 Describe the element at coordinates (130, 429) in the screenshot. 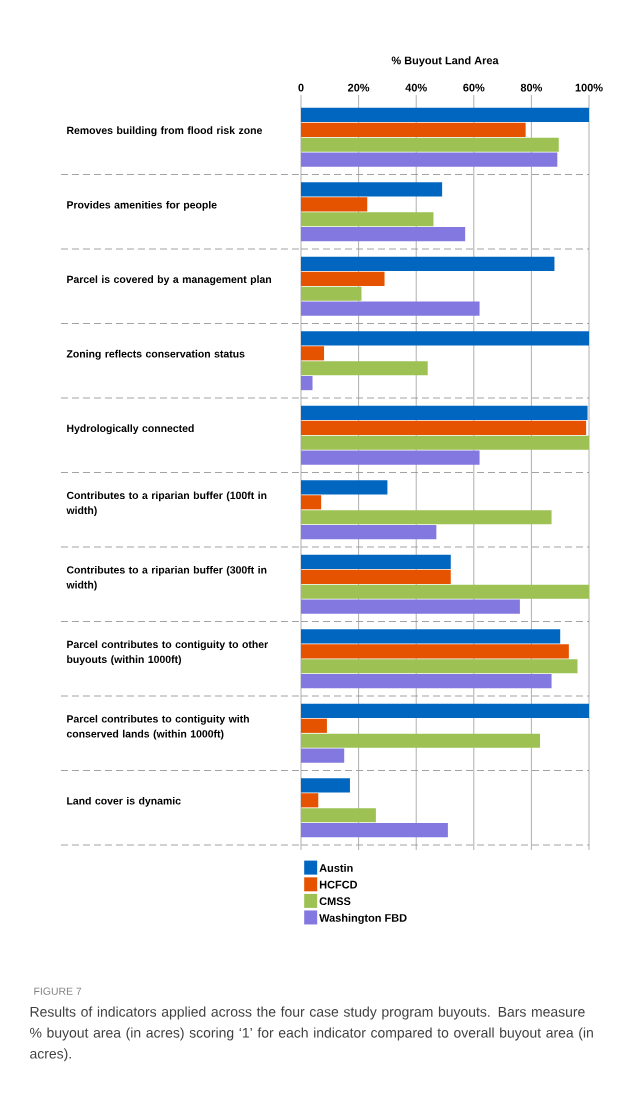

I see `y-tick-label: Hydrologically connected` at that location.